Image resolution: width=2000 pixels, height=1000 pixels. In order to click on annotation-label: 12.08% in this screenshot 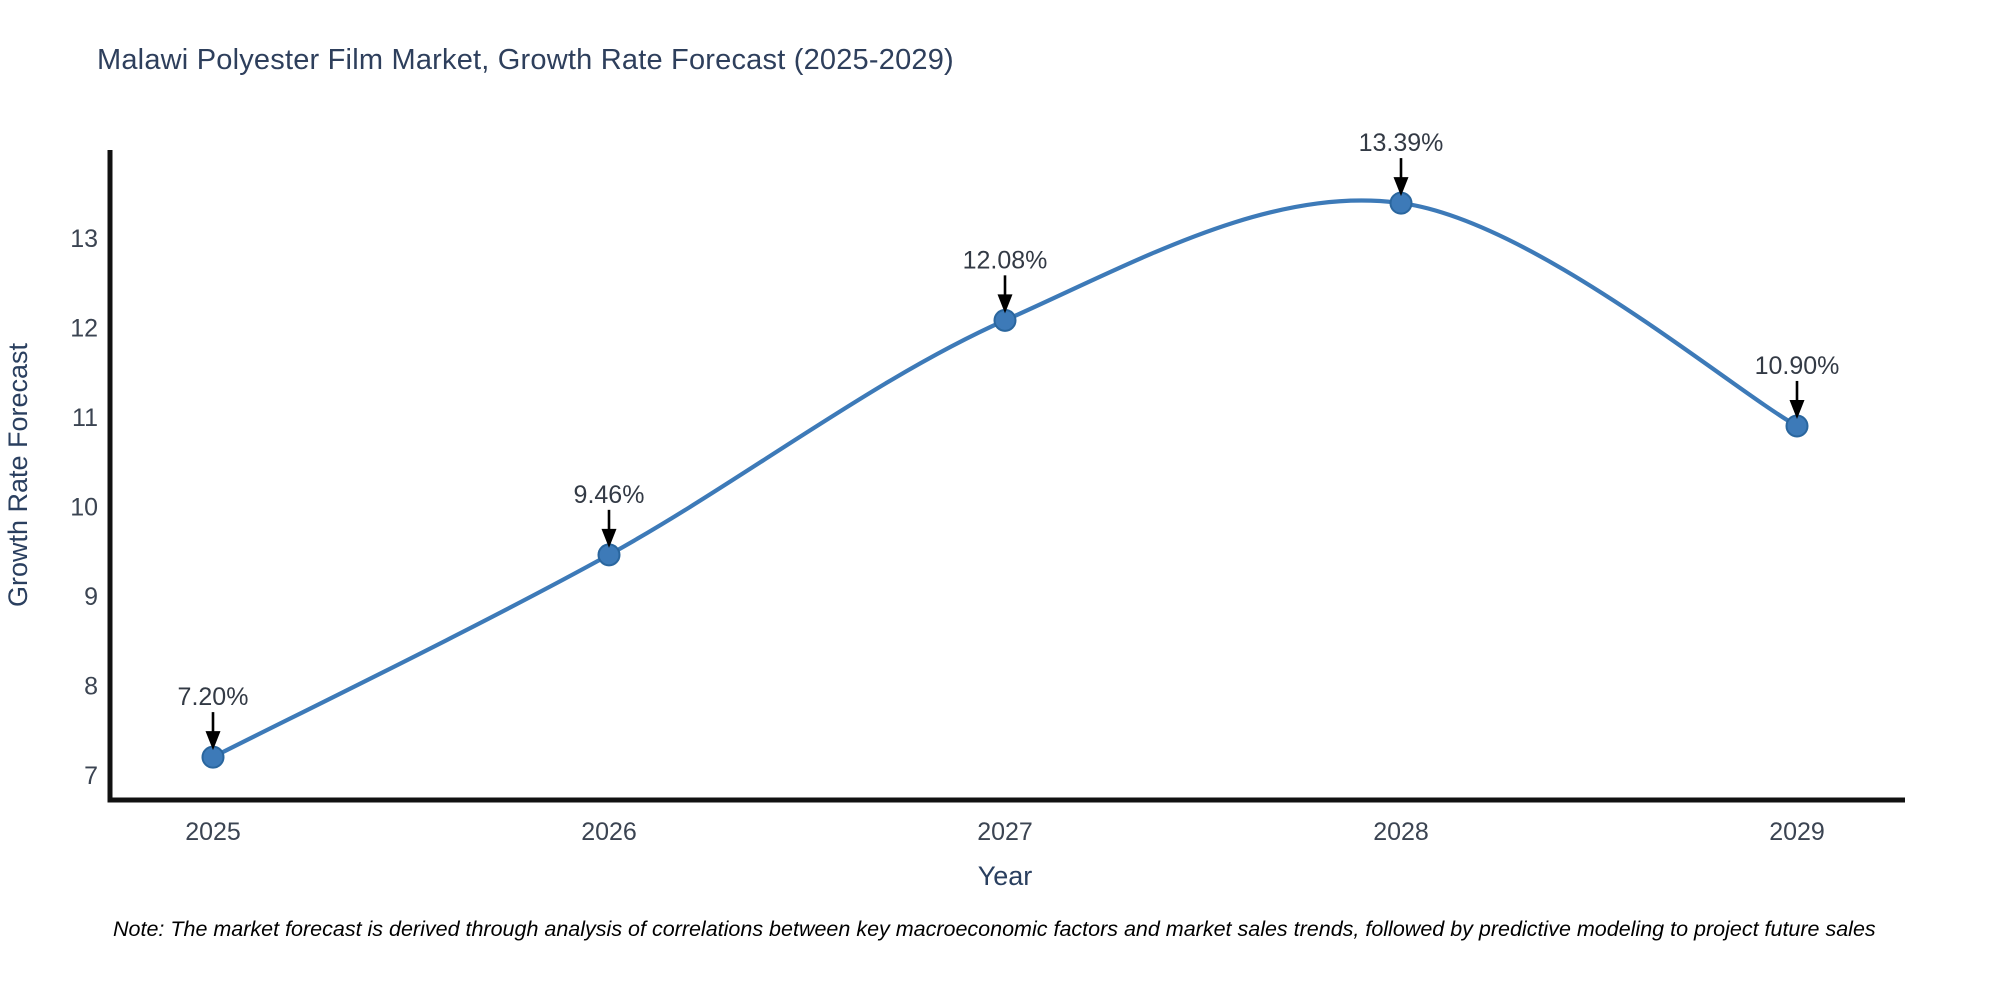, I will do `click(1005, 260)`.